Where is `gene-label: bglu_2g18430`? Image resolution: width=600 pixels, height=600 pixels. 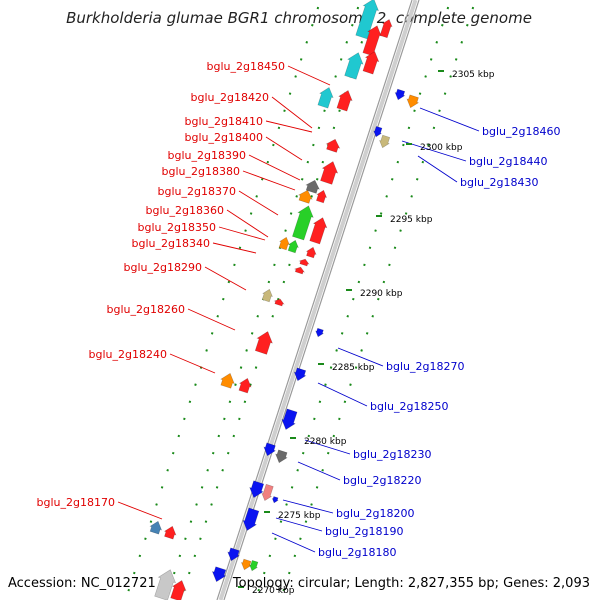 gene-label: bglu_2g18430 is located at coordinates (499, 182).